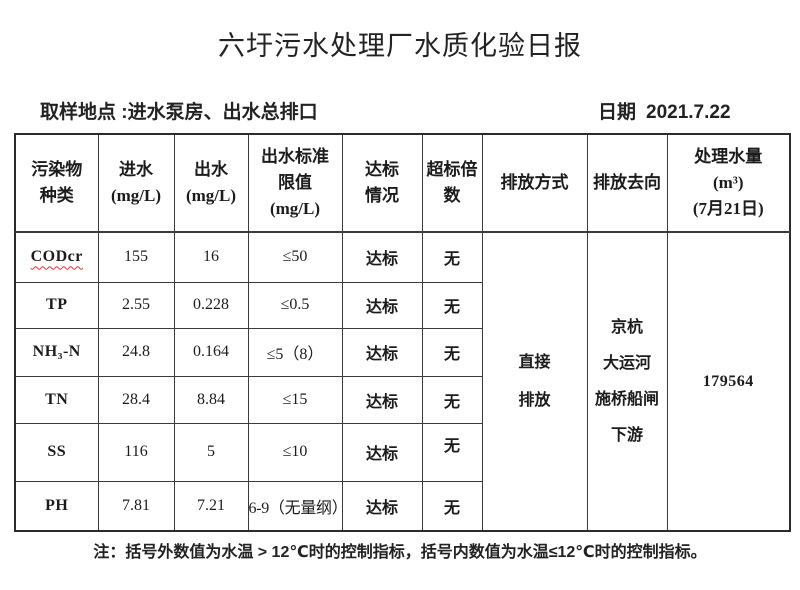  I want to click on table-row-ss: SS 116 5 ≤10 达标 无, so click(402, 452).